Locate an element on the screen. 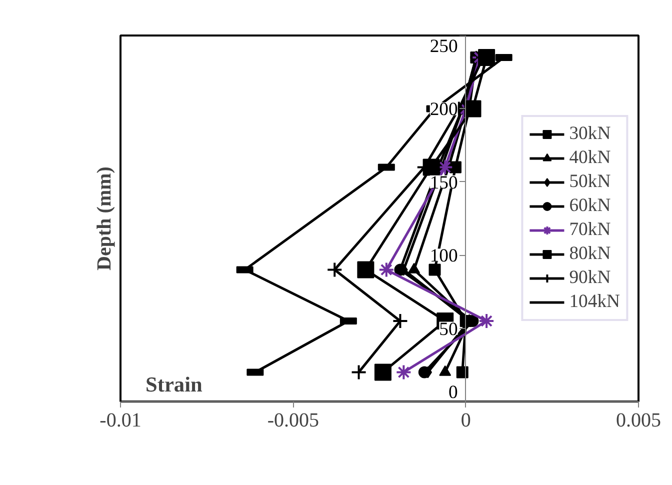 Image resolution: width=672 pixels, height=485 pixels. legend-label: 40kN is located at coordinates (590, 158).